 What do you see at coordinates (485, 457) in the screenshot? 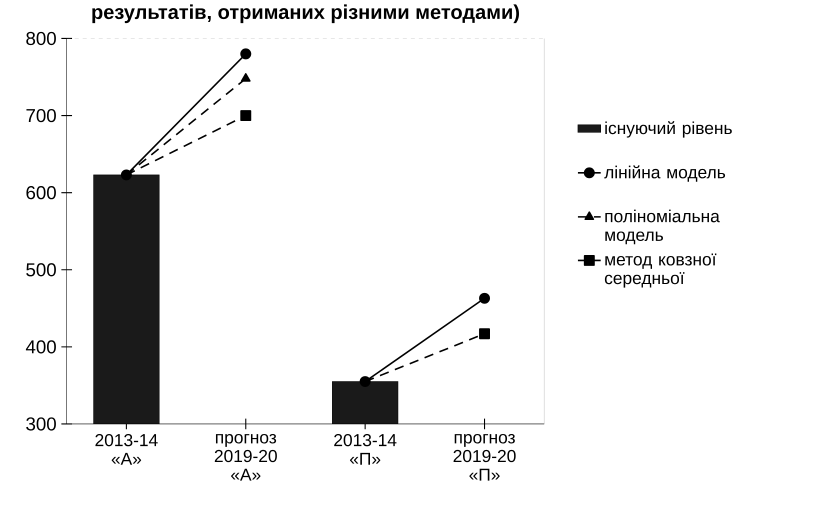
I see `x-tick-label: прогноз 2019-20 «П»` at bounding box center [485, 457].